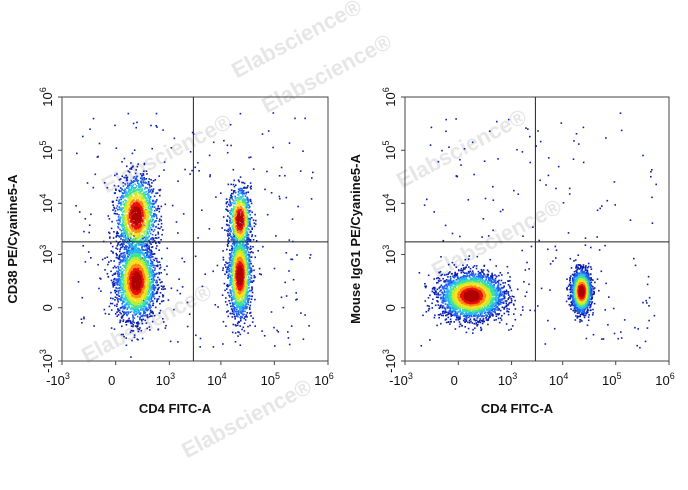  What do you see at coordinates (496, 238) in the screenshot?
I see `watermark-text: Elabscience®` at bounding box center [496, 238].